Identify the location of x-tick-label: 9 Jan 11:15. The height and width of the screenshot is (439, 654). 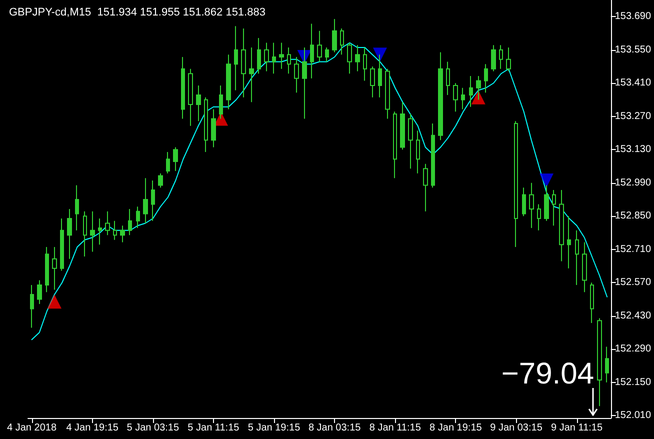
(577, 428).